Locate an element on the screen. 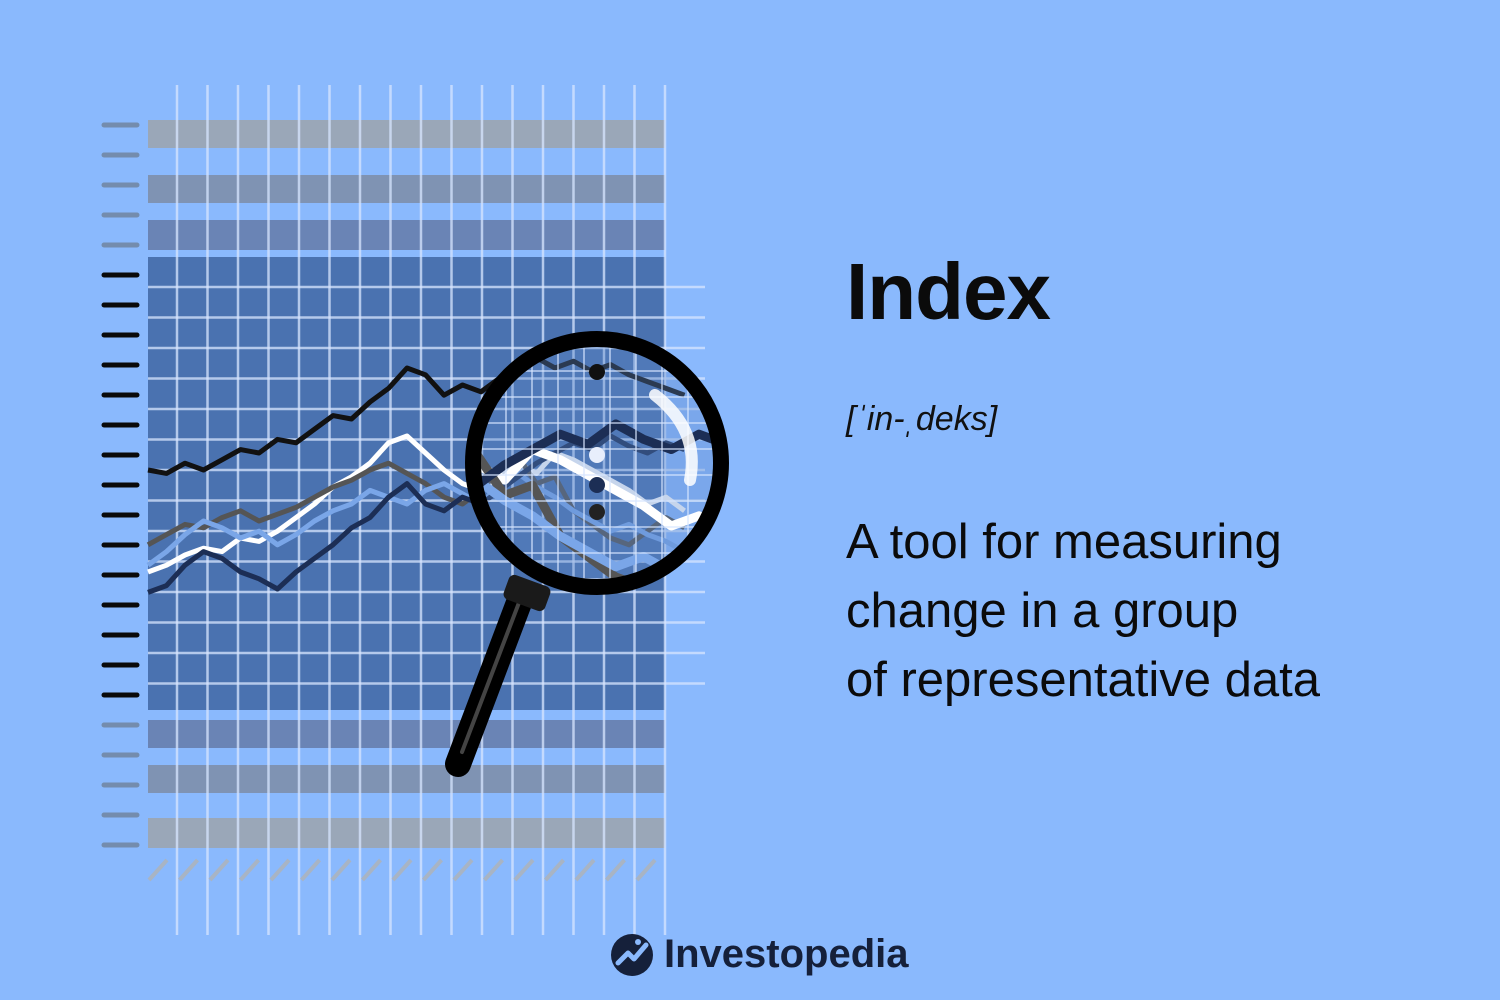 The image size is (1500, 1000). magnifying-glass-icon is located at coordinates (587, 554).